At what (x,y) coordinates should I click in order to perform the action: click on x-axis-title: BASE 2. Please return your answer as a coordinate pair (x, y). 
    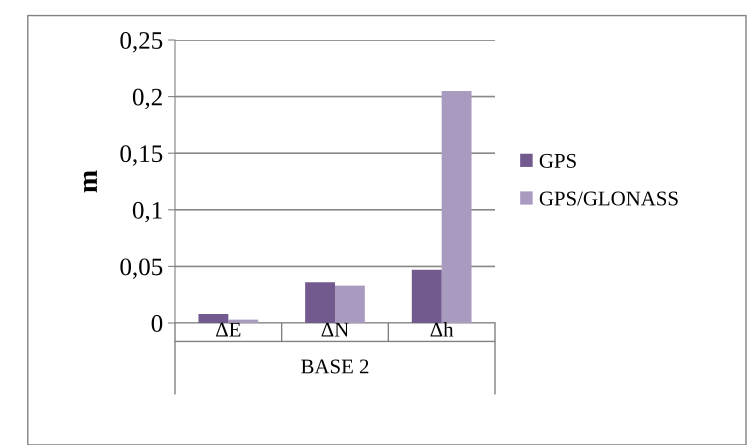
    Looking at the image, I should click on (334, 366).